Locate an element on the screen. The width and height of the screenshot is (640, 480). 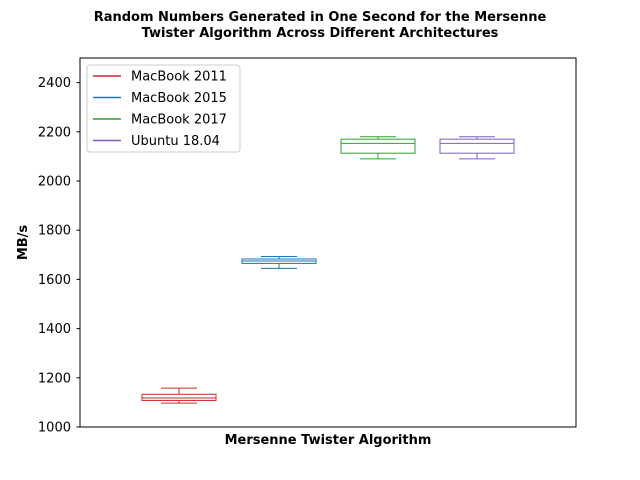
box-macbook-2011 is located at coordinates (179, 395).